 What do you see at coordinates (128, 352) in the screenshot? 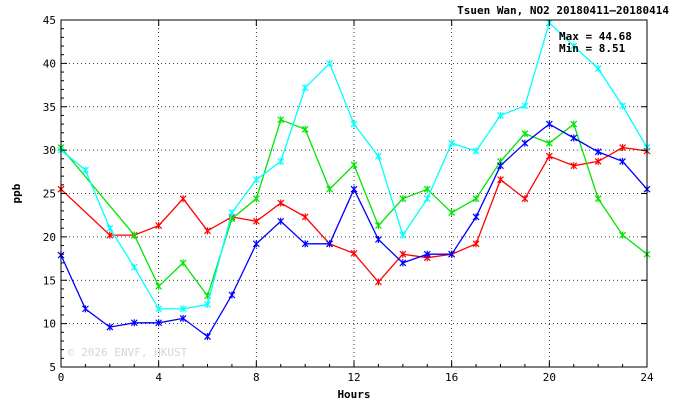
I see `watermark: © 2026 ENVF, HKUST` at bounding box center [128, 352].